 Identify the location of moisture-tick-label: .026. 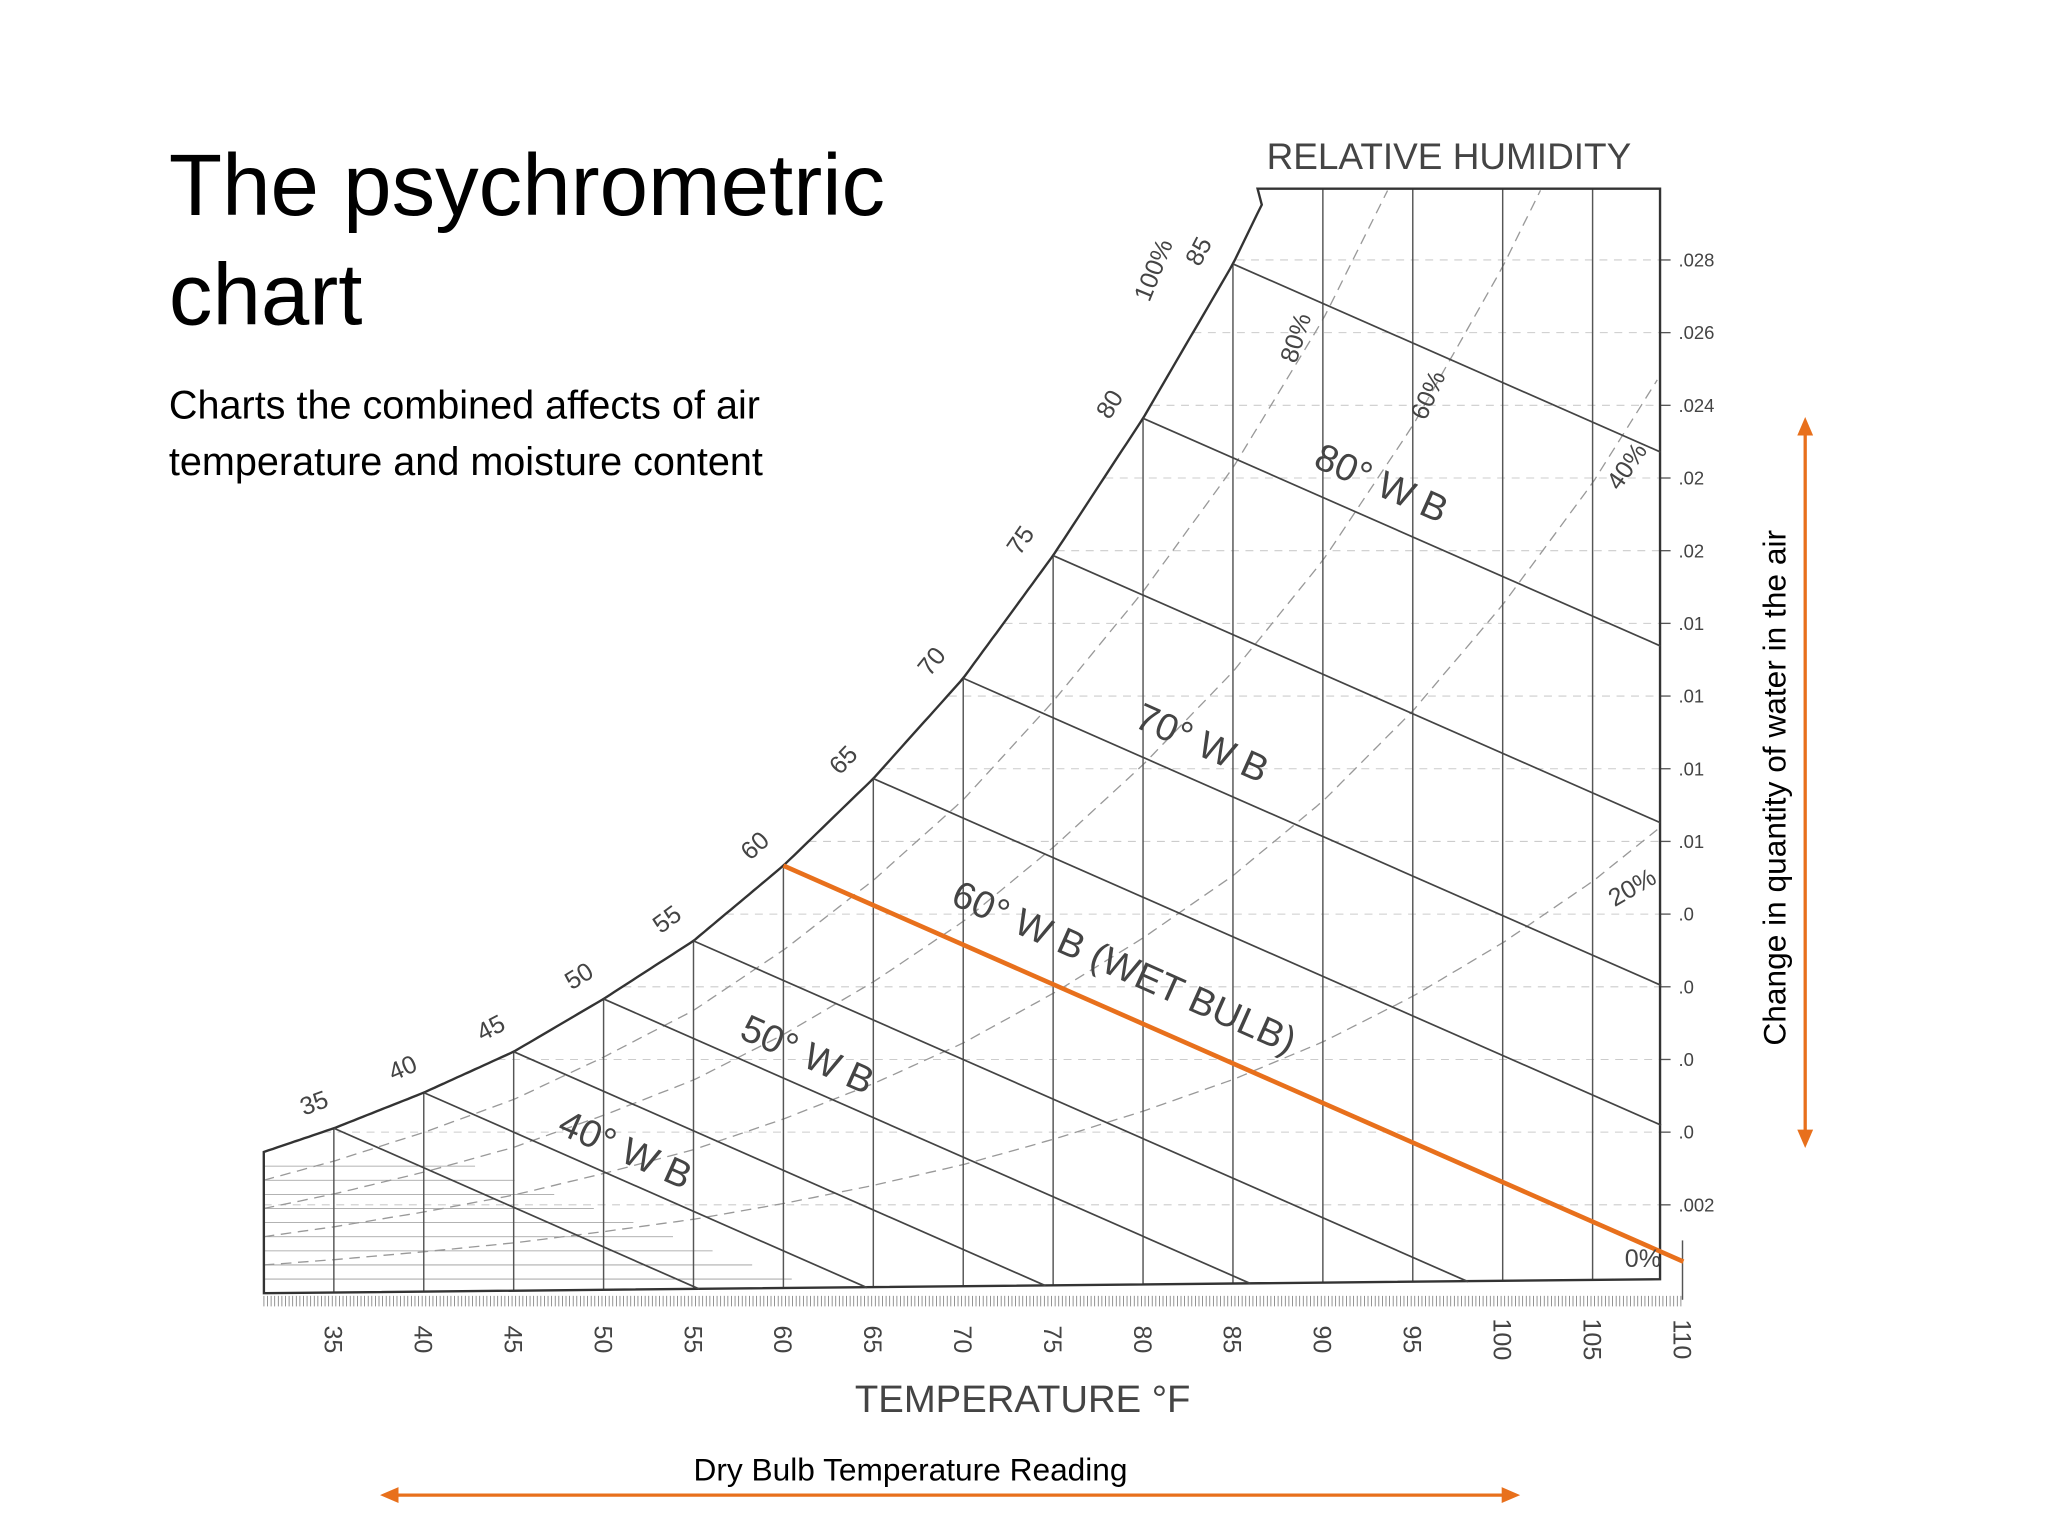
(1697, 332).